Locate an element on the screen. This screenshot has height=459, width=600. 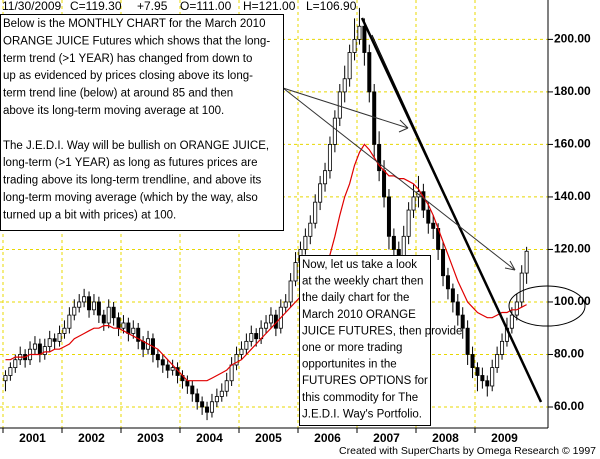
header-date: 11/30/2009 is located at coordinates (31, 6).